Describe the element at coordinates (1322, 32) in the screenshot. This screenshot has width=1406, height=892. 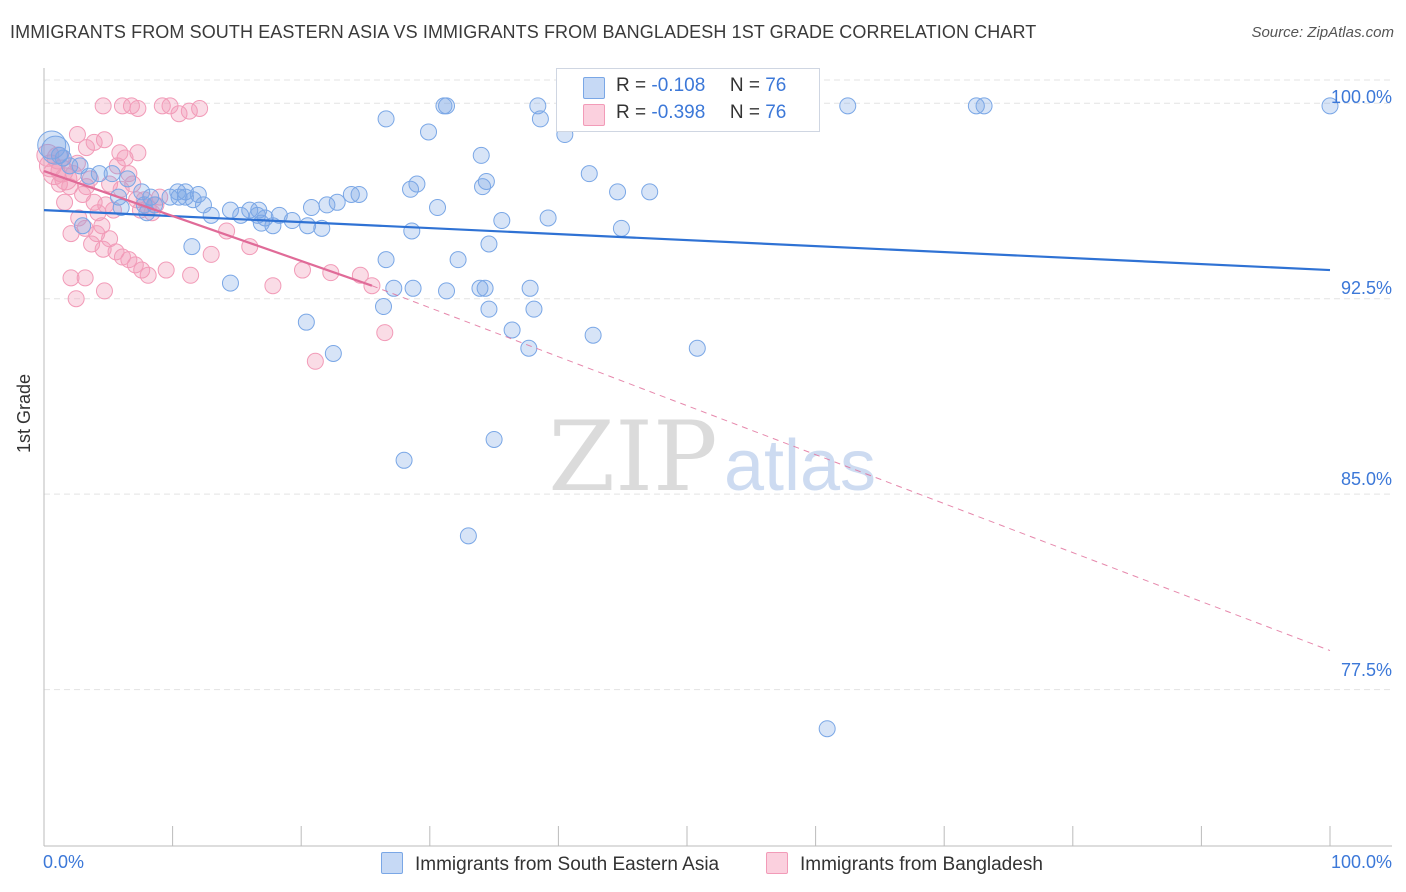
I see `chart-source: Source: ZipAtlas.com` at that location.